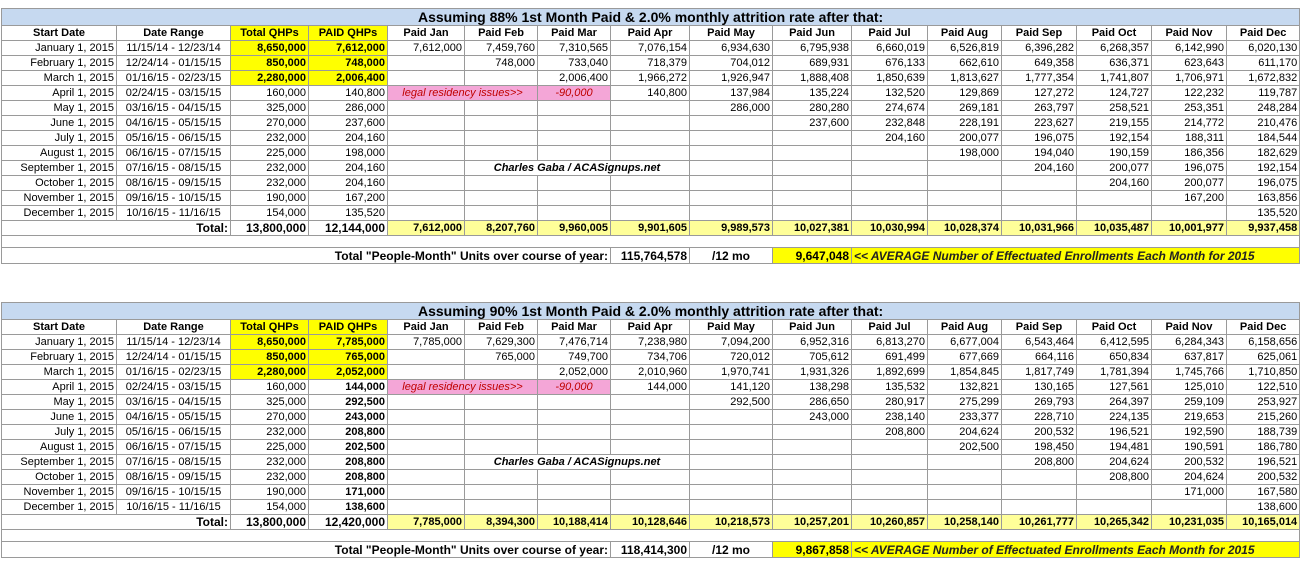 The width and height of the screenshot is (1300, 567). What do you see at coordinates (173, 387) in the screenshot?
I see `cell: 02/24/15 - 03/15/15` at bounding box center [173, 387].